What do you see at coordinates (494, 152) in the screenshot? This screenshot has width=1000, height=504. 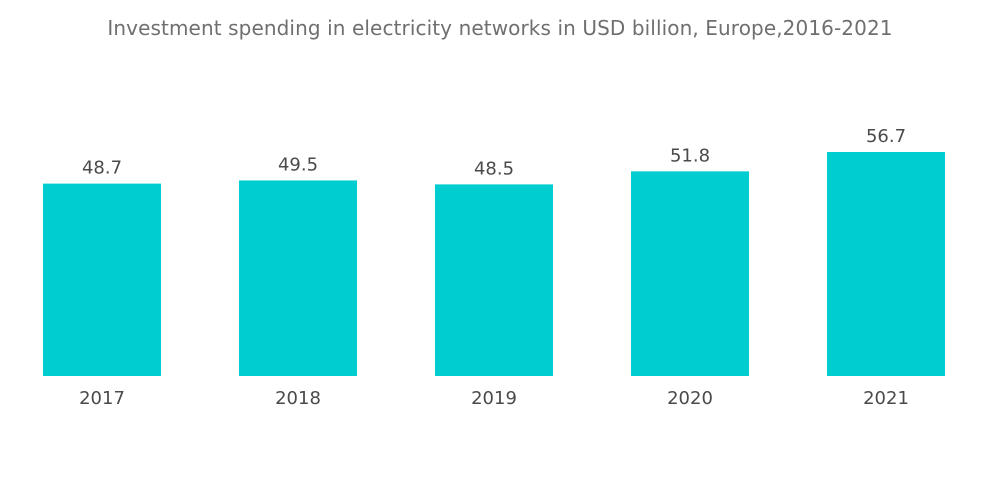 I see `value-labels-group: 48.7 49.5 48.5 51.8 56.7` at bounding box center [494, 152].